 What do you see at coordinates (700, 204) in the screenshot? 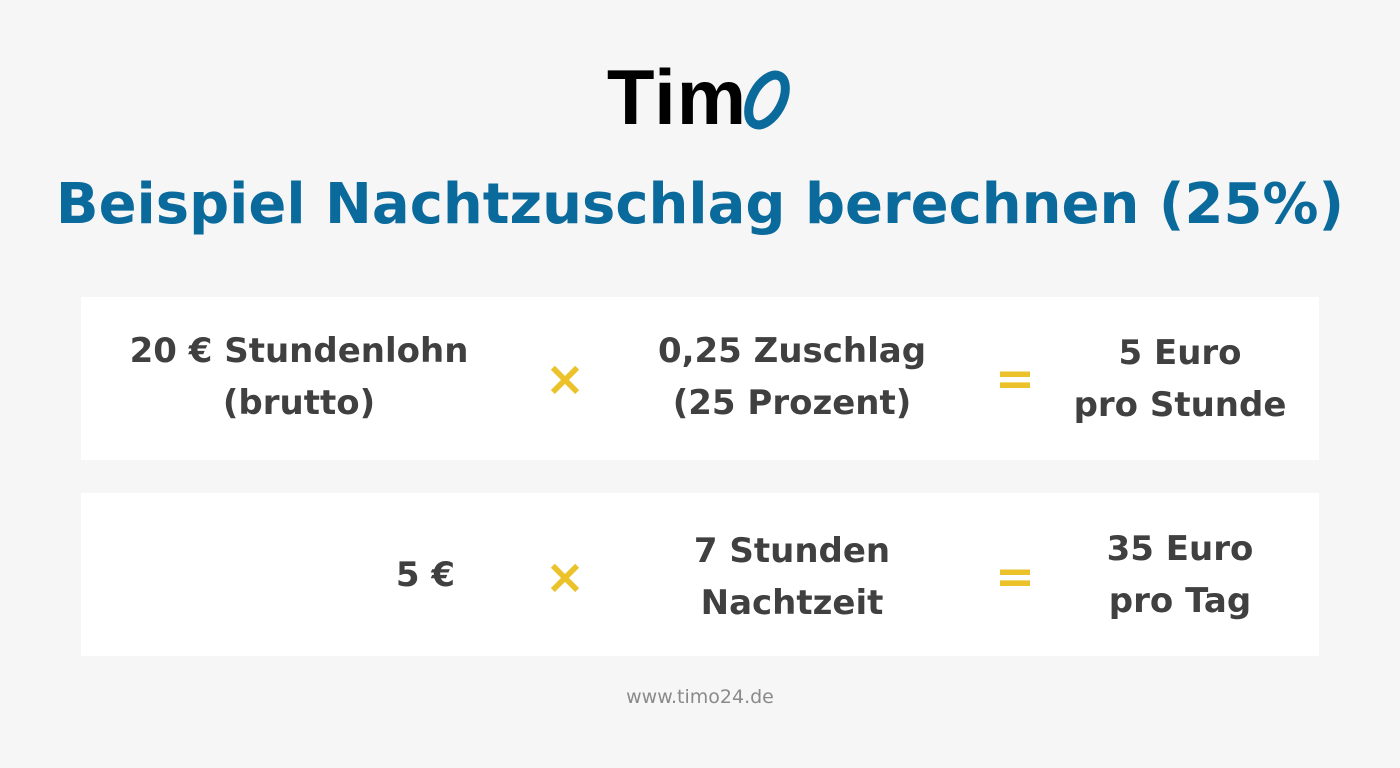
I see `page-title: Beispiel Nachtzuschlag berechnen (25%)` at bounding box center [700, 204].